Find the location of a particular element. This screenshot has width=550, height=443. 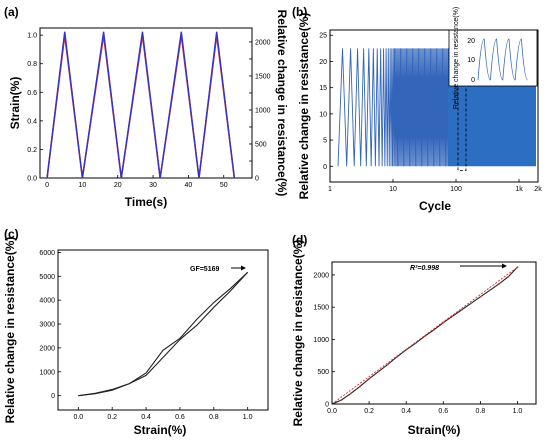

panel-c-ylabel: Relative change in resistance(%) is located at coordinates (10, 330).